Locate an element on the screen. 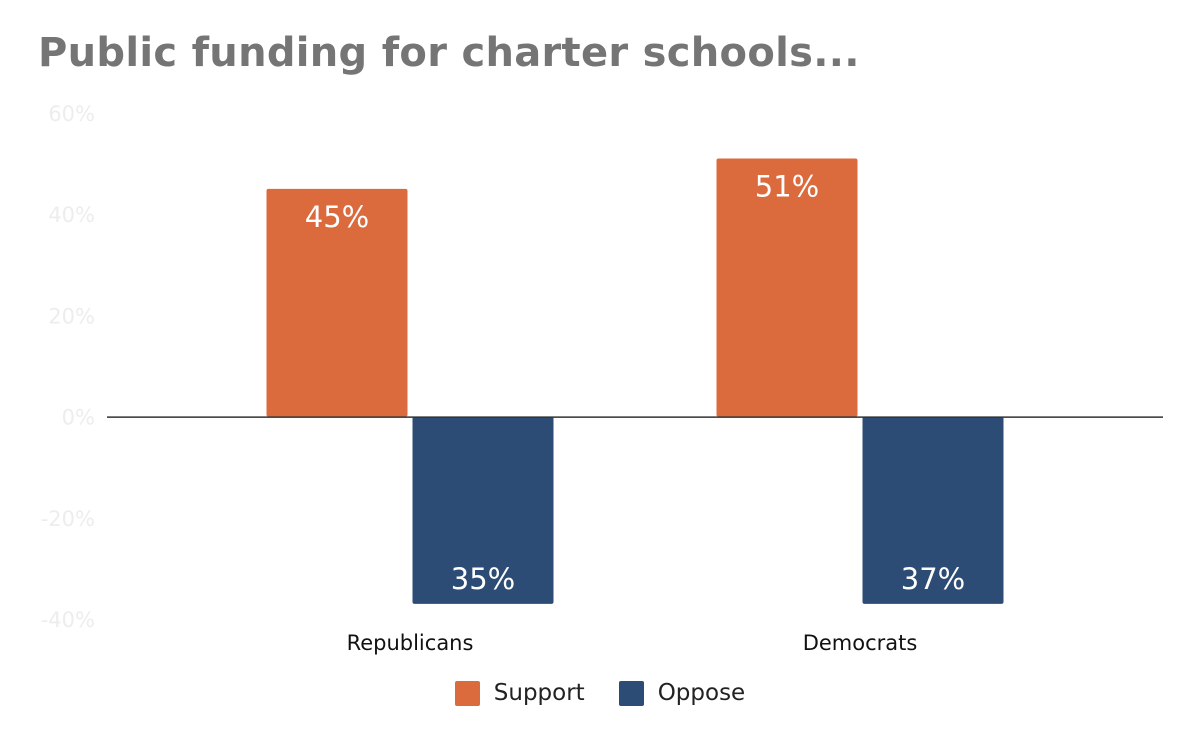 This screenshot has width=1200, height=742. bar-support-republicans is located at coordinates (337, 302).